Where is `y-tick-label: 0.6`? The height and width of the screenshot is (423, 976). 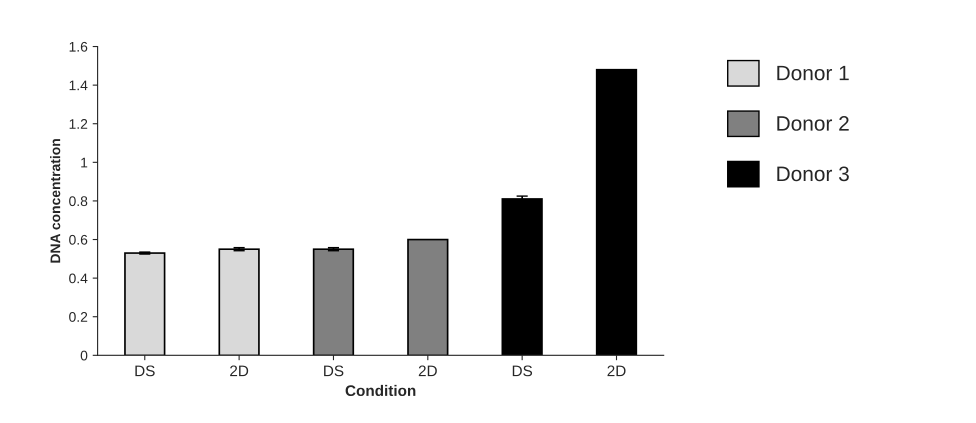 y-tick-label: 0.6 is located at coordinates (78, 239).